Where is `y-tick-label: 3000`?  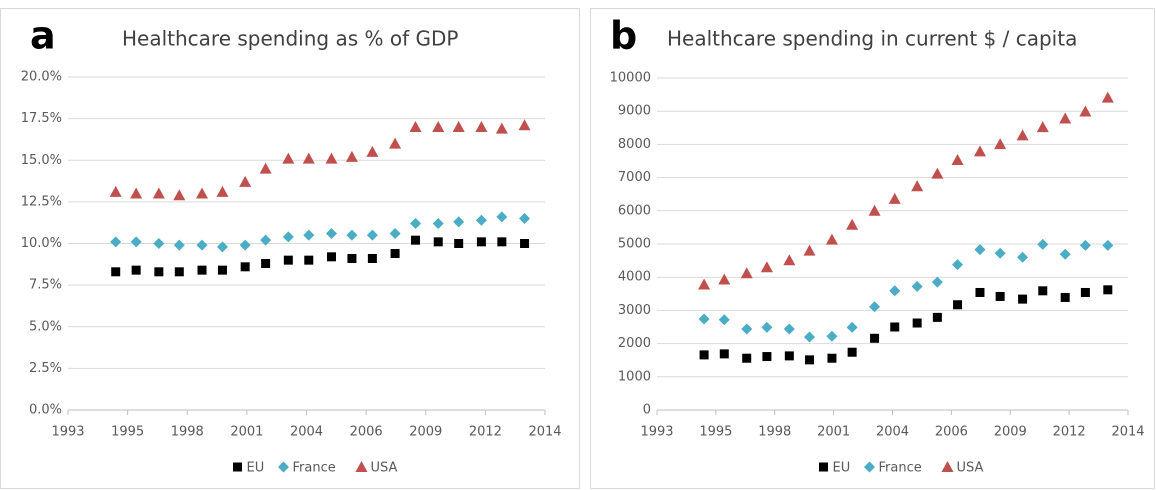 y-tick-label: 3000 is located at coordinates (634, 310).